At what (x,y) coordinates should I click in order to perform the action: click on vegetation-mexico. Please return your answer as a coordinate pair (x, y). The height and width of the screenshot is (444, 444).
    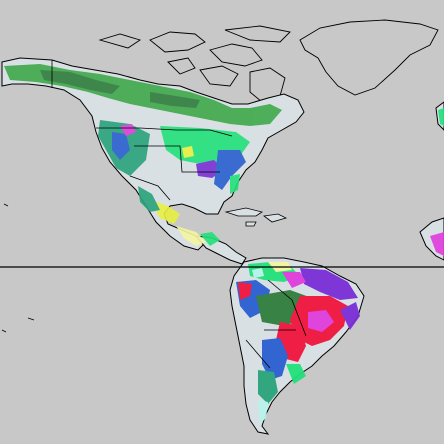
    Looking at the image, I should click on (179, 216).